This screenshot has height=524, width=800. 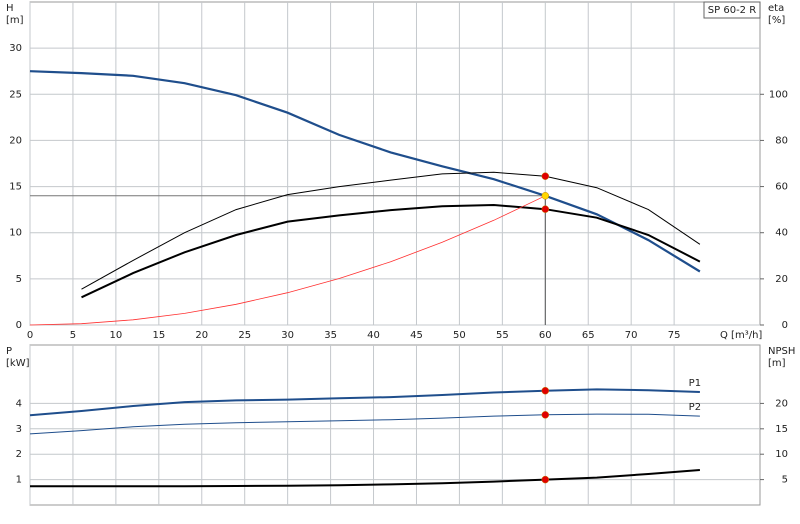 What do you see at coordinates (19, 403) in the screenshot?
I see `y-tick-label: 4` at bounding box center [19, 403].